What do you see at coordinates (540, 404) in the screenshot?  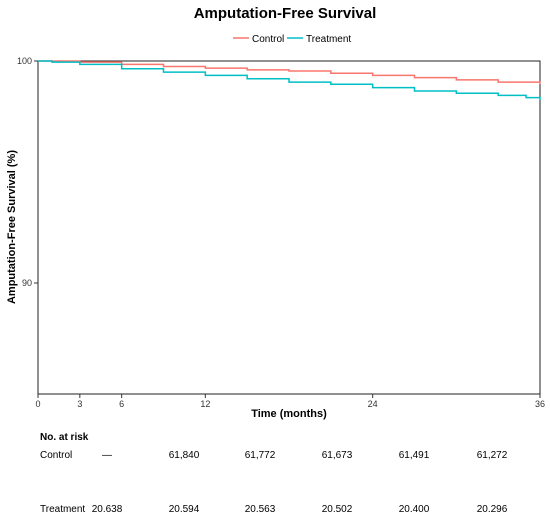 I see `x-tick-label: 36` at bounding box center [540, 404].